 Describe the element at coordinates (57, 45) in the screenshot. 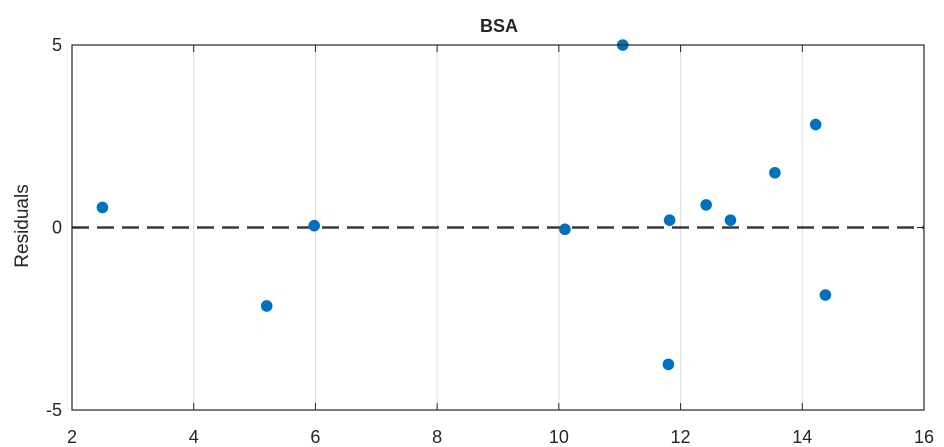

I see `y-tick-label: 5` at that location.